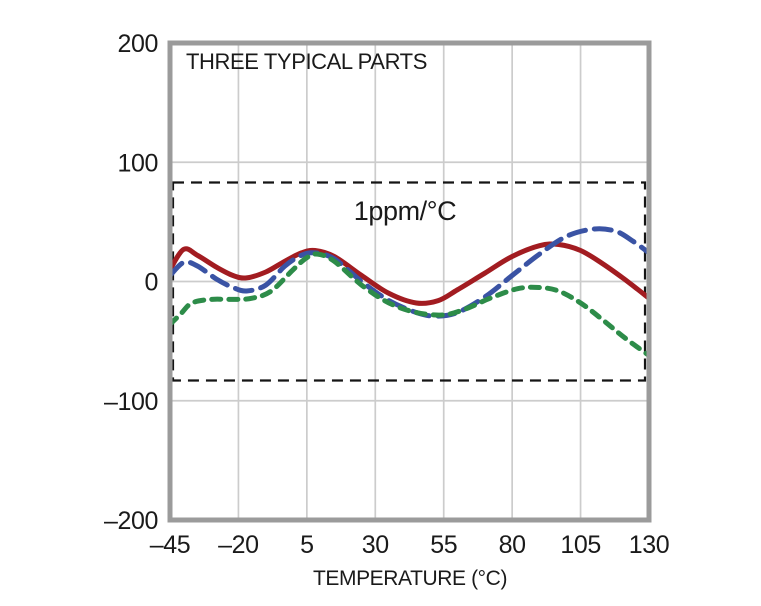 This screenshot has width=761, height=606. I want to click on x-tick-label: 130, so click(649, 545).